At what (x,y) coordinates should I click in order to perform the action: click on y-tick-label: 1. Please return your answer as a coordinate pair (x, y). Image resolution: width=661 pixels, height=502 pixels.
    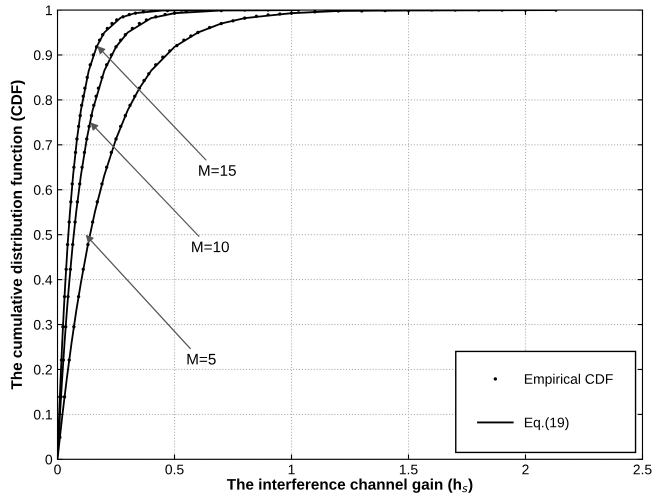
    Looking at the image, I should click on (49, 11).